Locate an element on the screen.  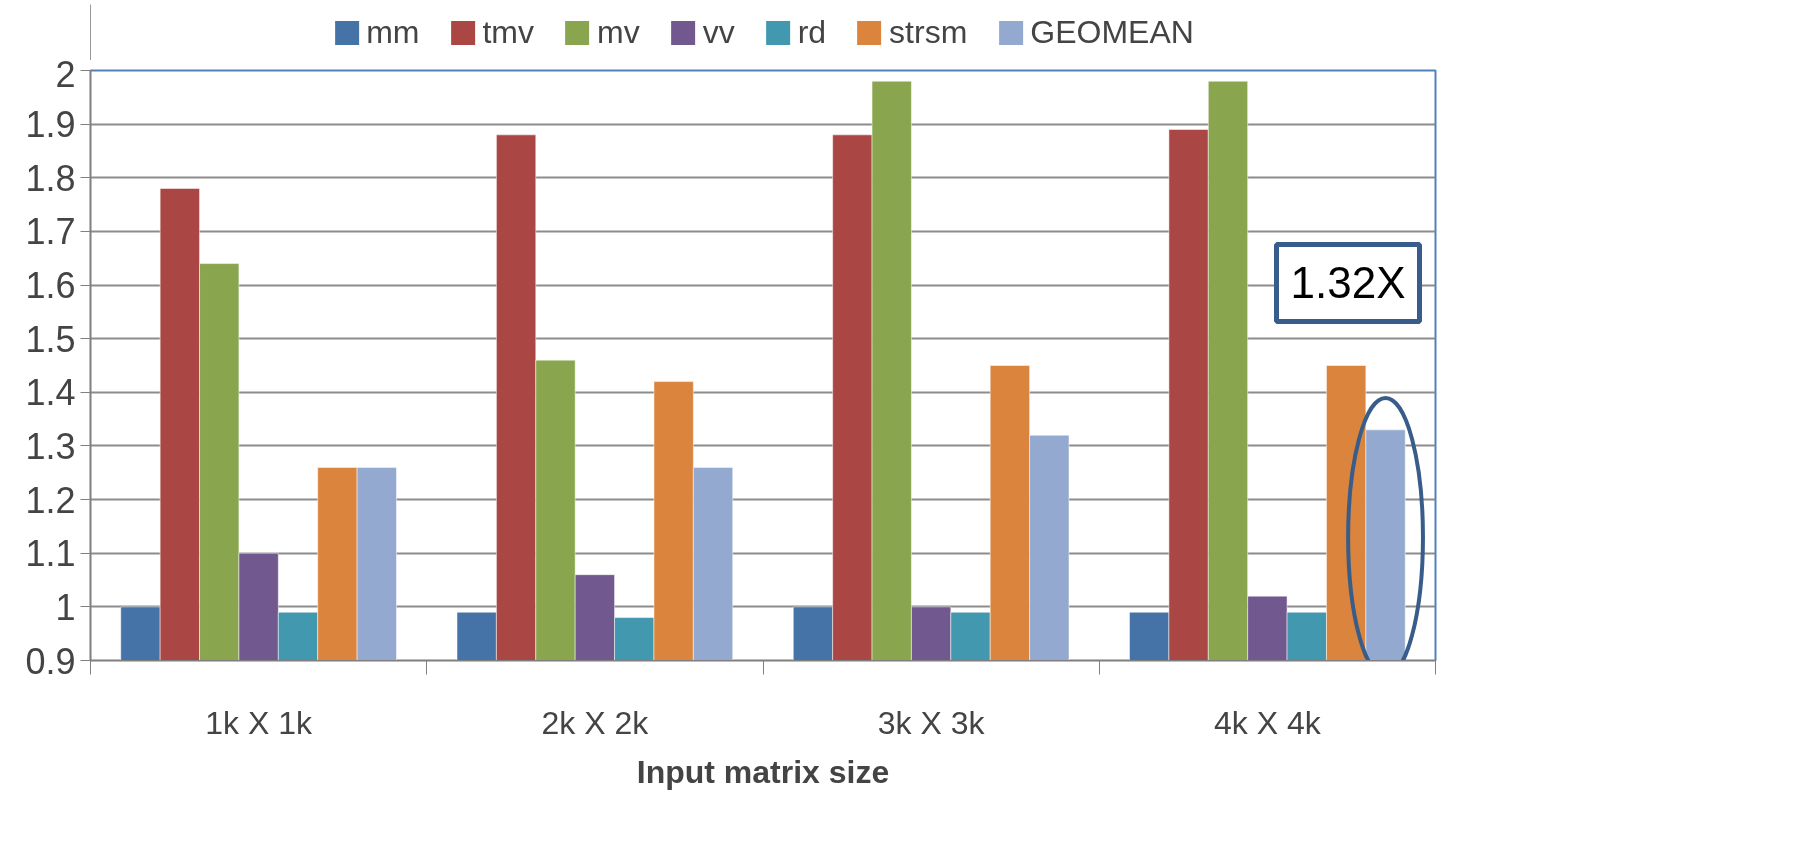
y-tick-label: 1 is located at coordinates (65, 607).